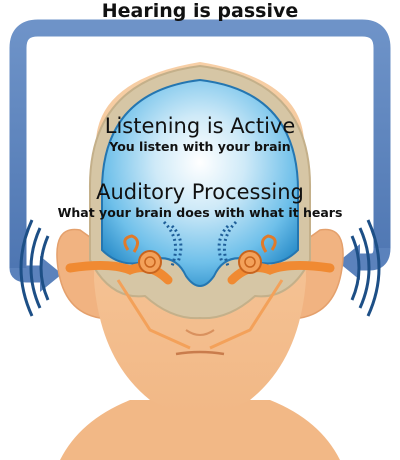  Describe the element at coordinates (200, 243) in the screenshot. I see `brain-sound-waves-icon` at that location.